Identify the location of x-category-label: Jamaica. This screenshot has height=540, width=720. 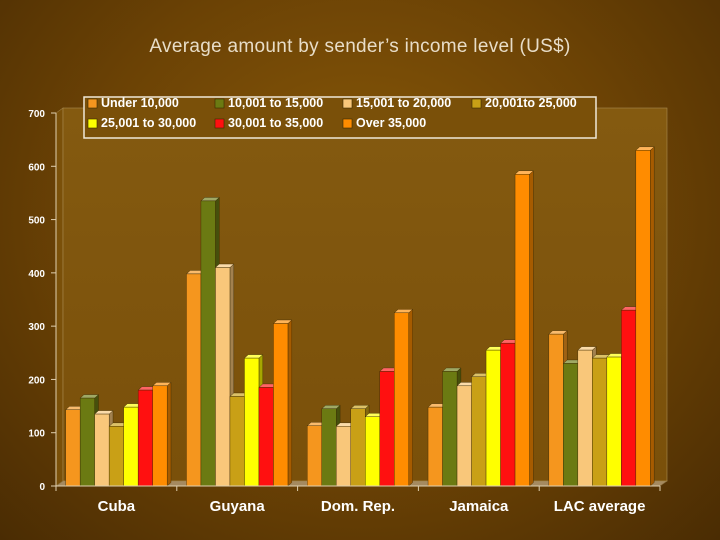
(479, 506).